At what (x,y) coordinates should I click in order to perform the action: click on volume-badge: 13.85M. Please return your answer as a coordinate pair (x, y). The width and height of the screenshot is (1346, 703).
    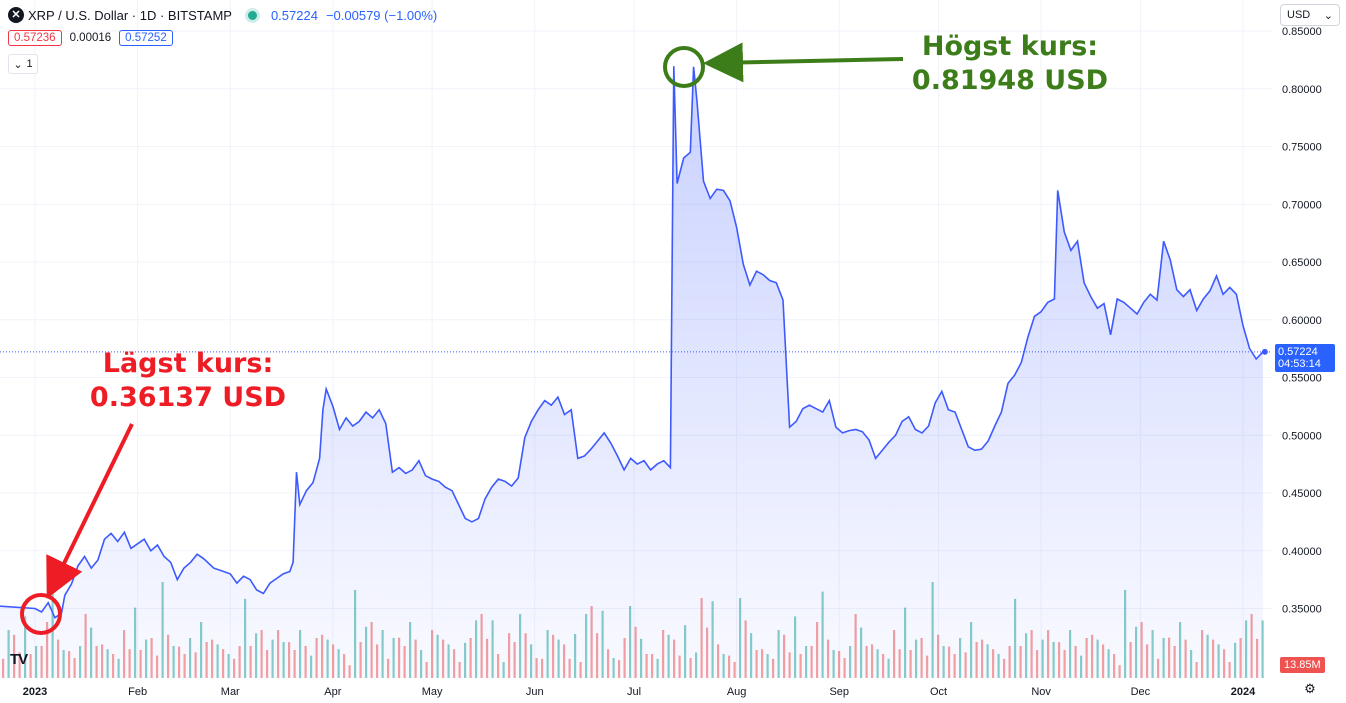
    Looking at the image, I should click on (1302, 665).